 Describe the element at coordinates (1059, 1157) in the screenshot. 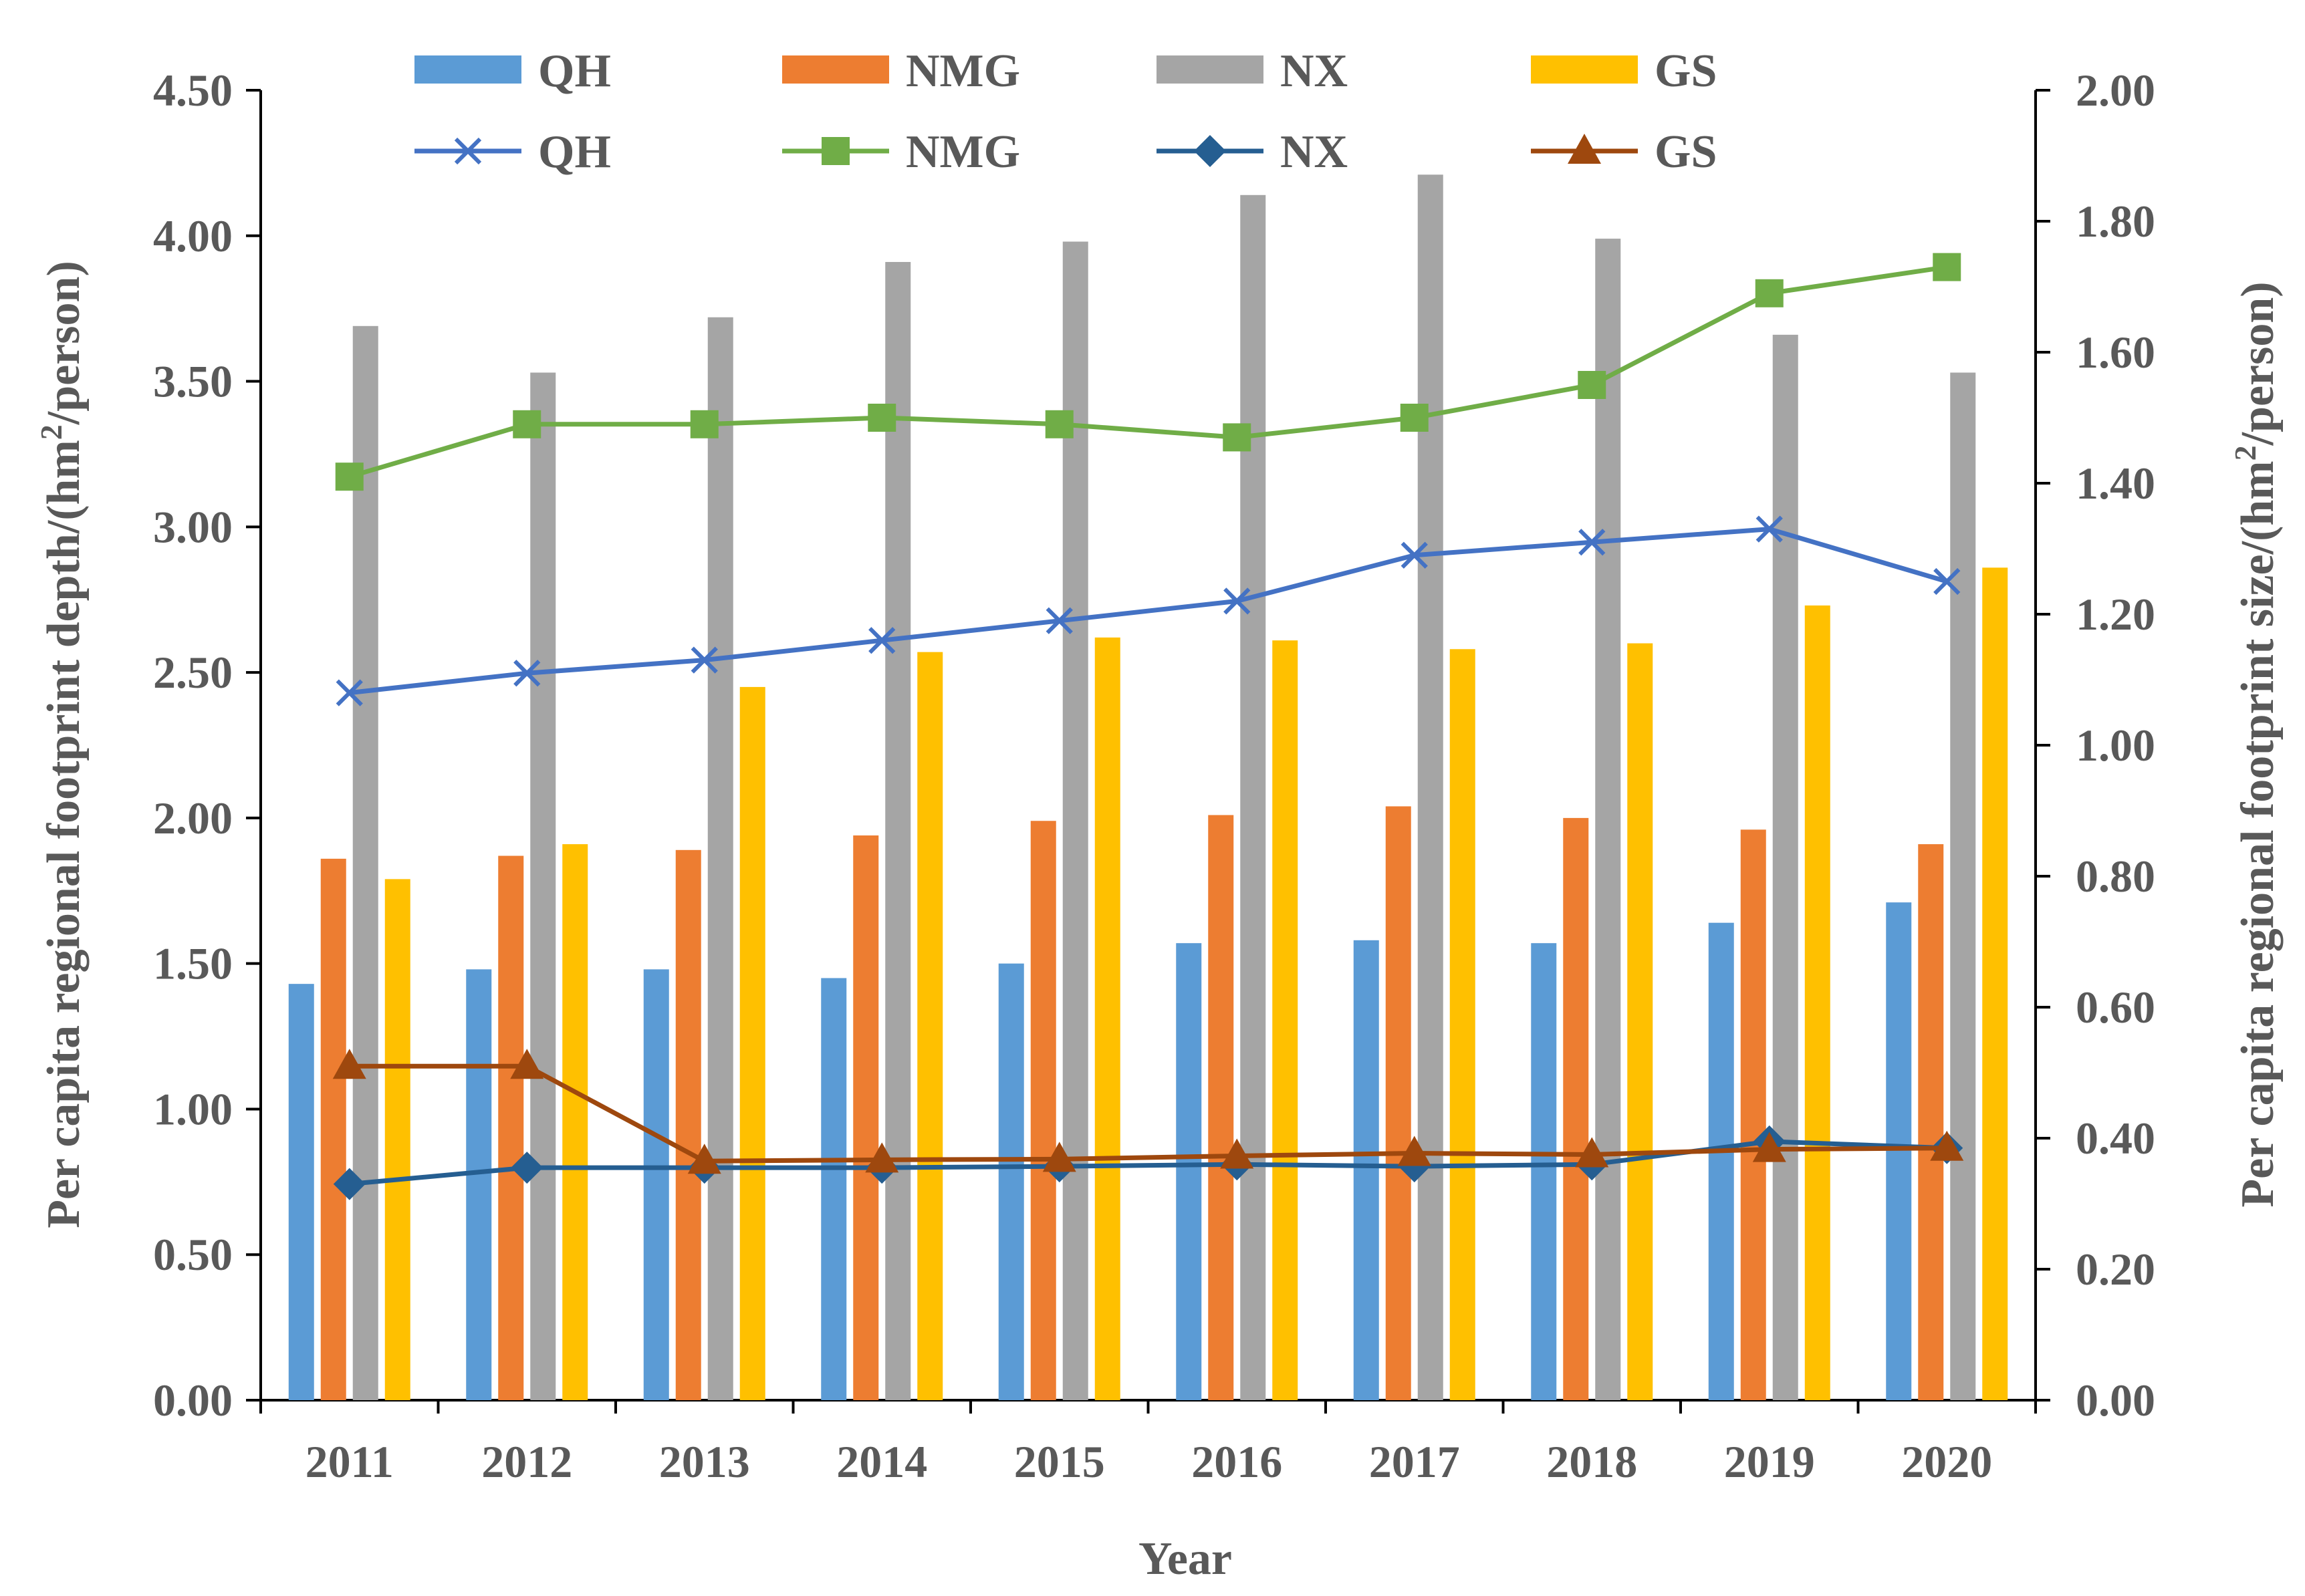

I see `point-gs-2015` at that location.